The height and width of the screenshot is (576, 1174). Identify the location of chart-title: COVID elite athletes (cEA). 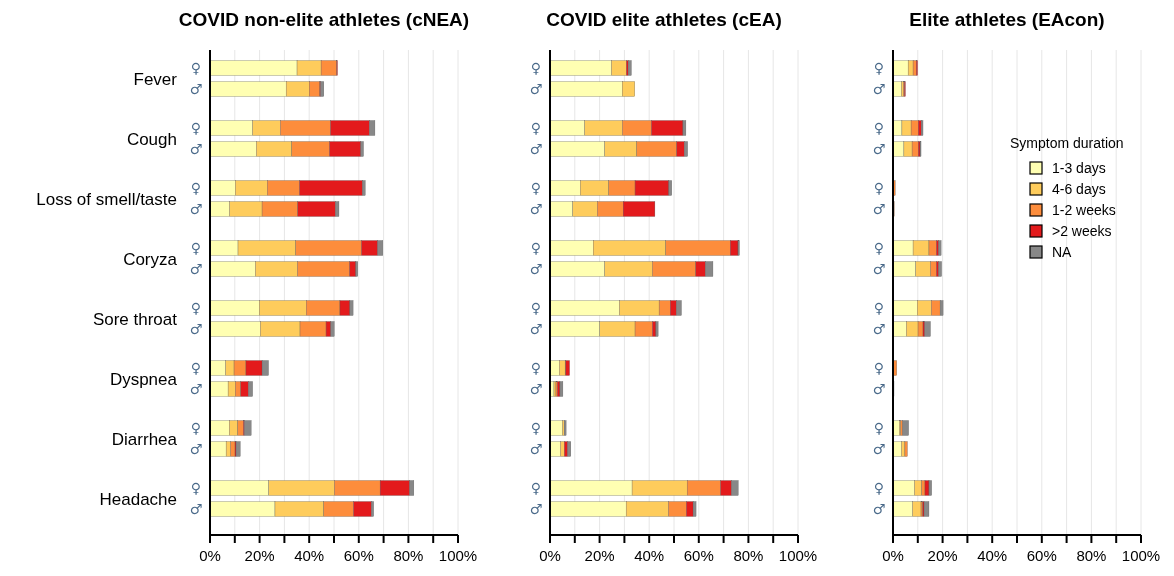
(664, 19).